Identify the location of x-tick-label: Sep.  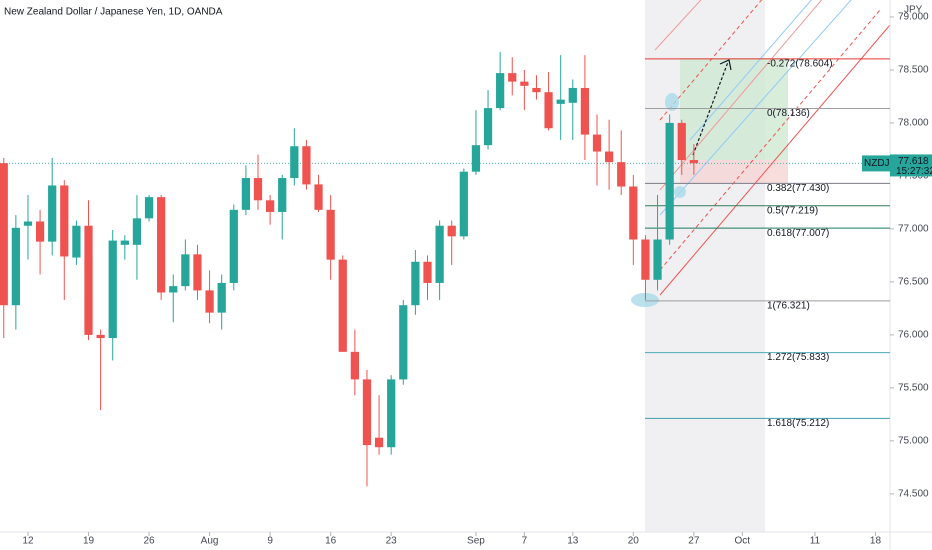
(476, 541).